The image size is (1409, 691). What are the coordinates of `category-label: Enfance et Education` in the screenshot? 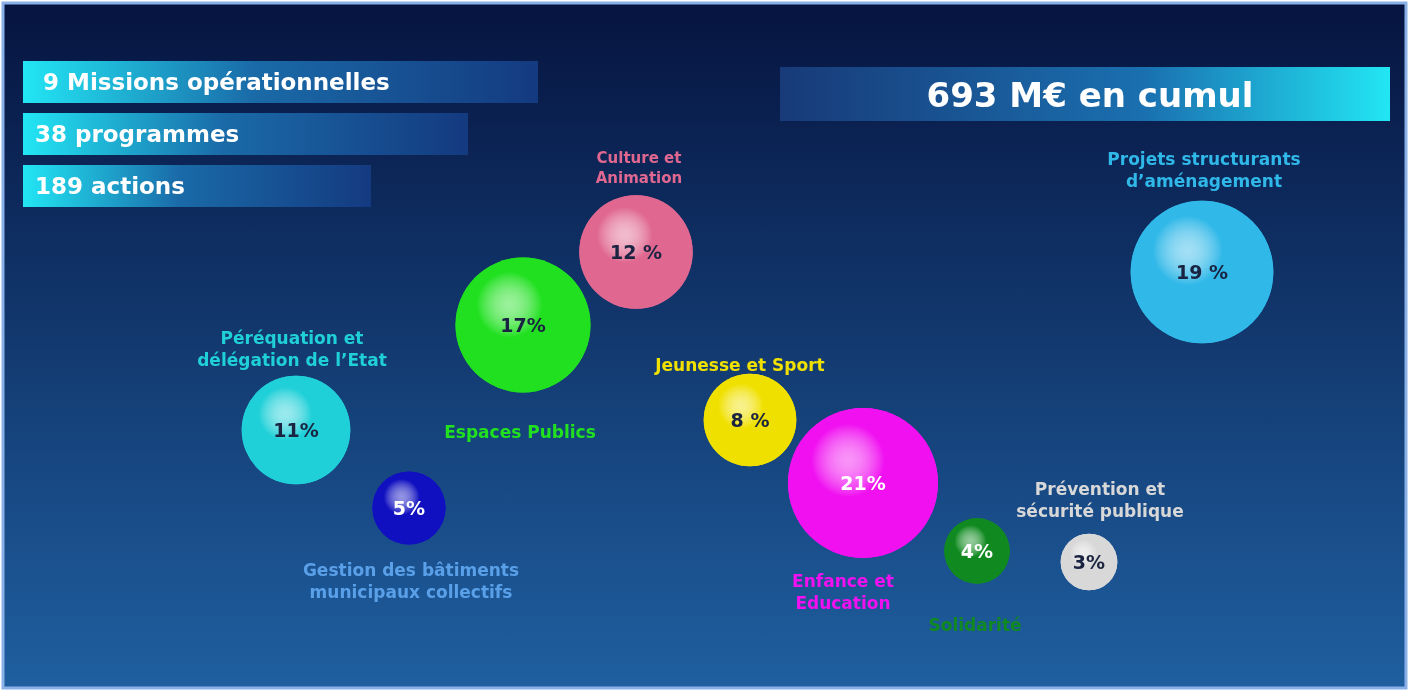 It's located at (843, 592).